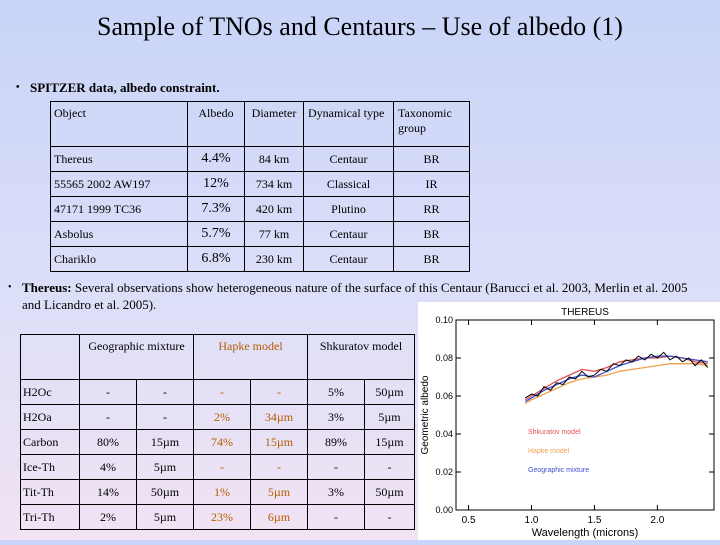 The height and width of the screenshot is (545, 720). What do you see at coordinates (336, 442) in the screenshot?
I see `cell-shk-fraction: 89%` at bounding box center [336, 442].